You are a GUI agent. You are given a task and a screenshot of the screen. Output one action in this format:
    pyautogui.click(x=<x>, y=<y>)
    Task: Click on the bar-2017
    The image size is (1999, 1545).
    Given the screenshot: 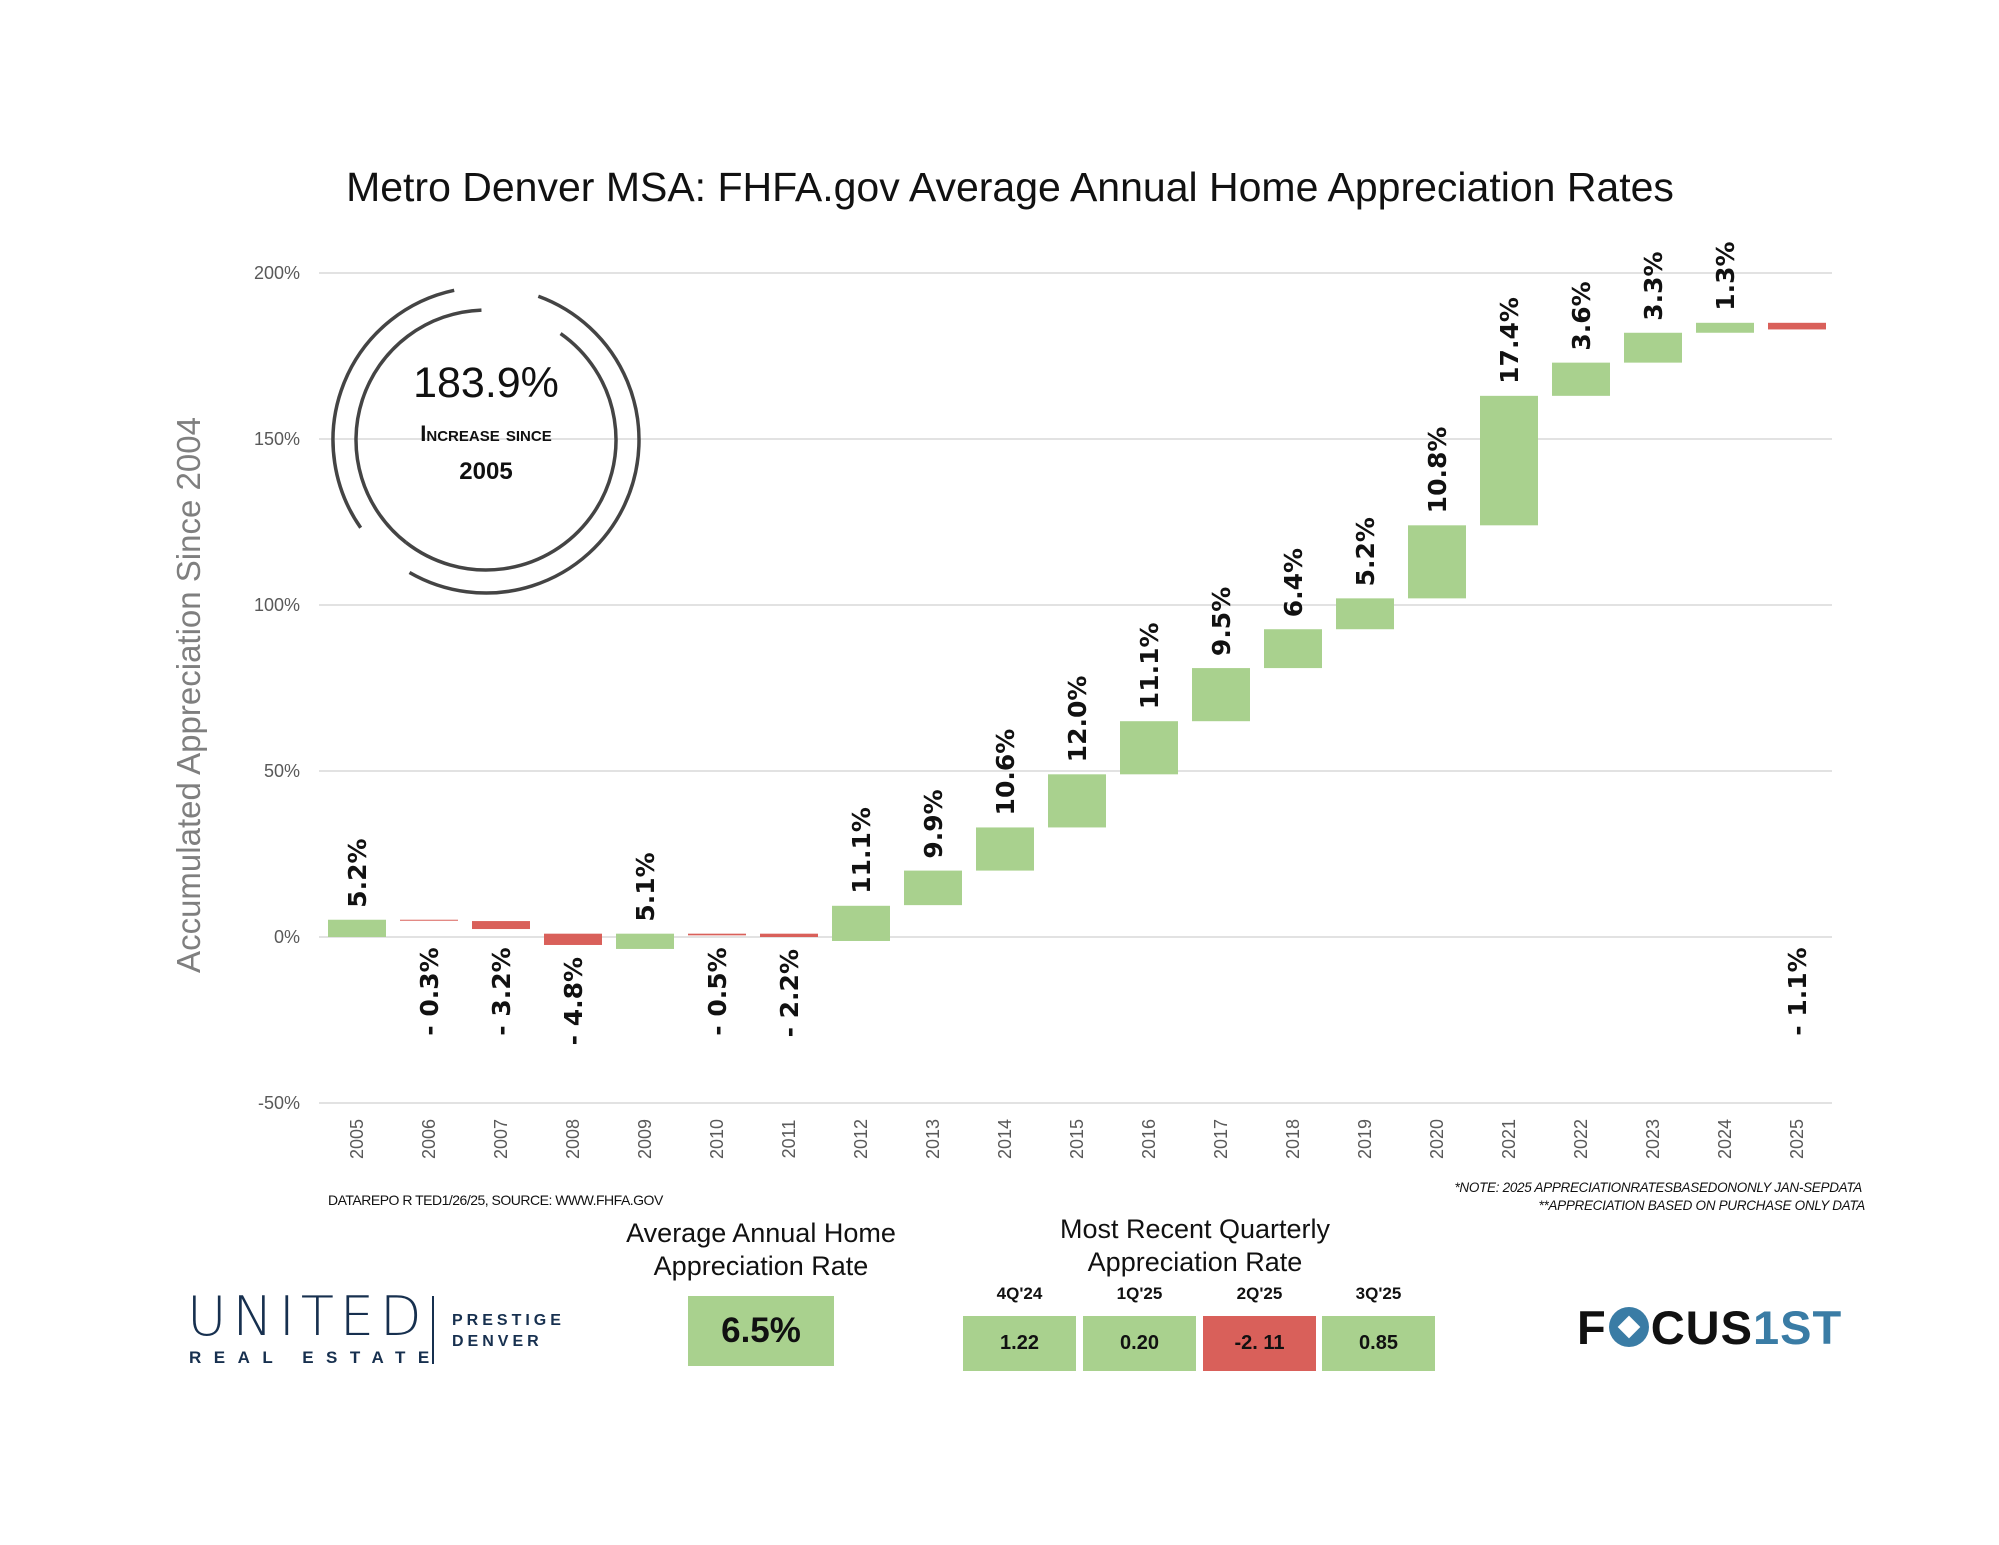 What is the action you would take?
    pyautogui.click(x=1221, y=695)
    